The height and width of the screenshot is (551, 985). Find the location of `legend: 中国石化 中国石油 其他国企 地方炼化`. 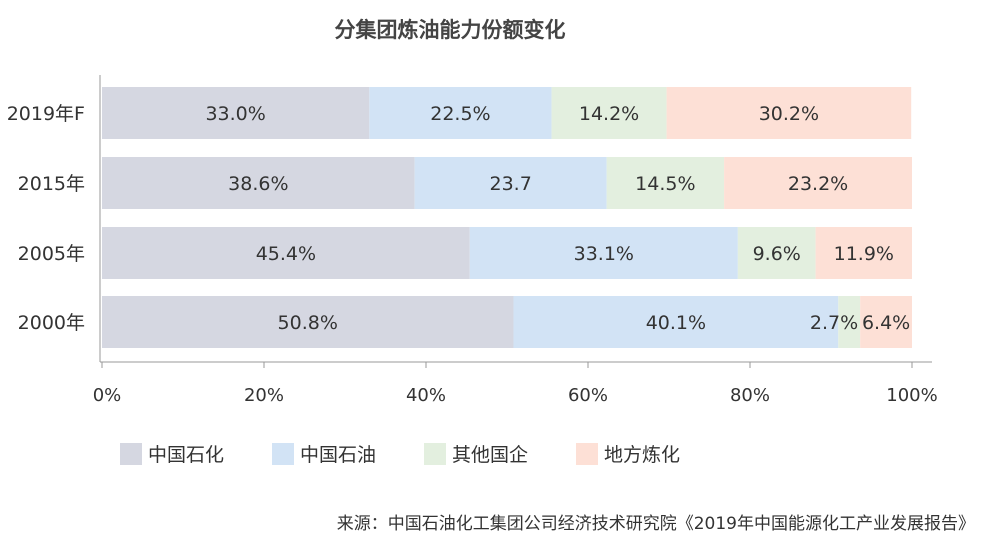

legend: 中国石化 中国石油 其他国企 地方炼化 is located at coordinates (424, 453).